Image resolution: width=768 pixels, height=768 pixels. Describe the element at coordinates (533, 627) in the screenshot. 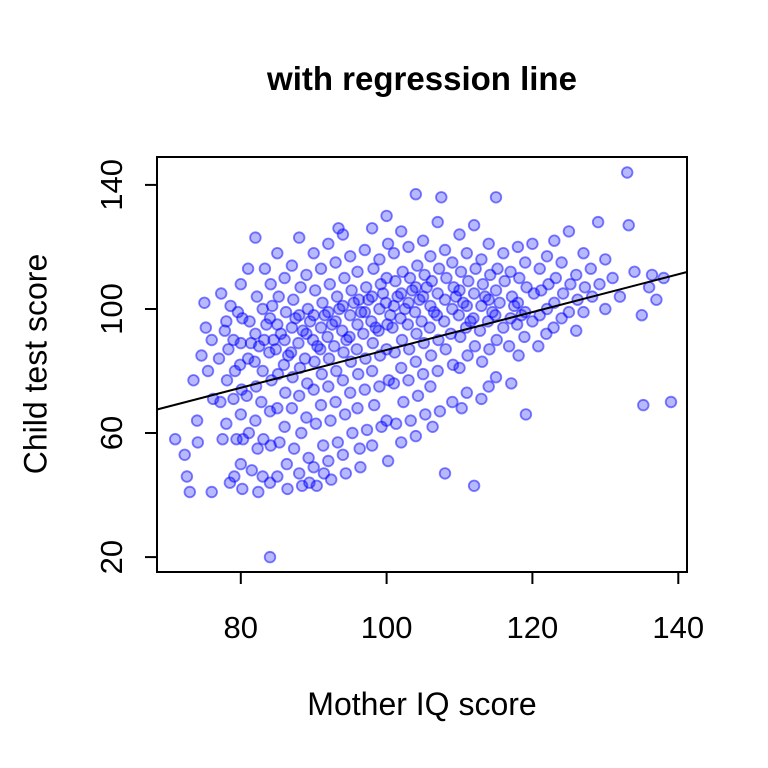

I see `x-tick-label: 120` at that location.